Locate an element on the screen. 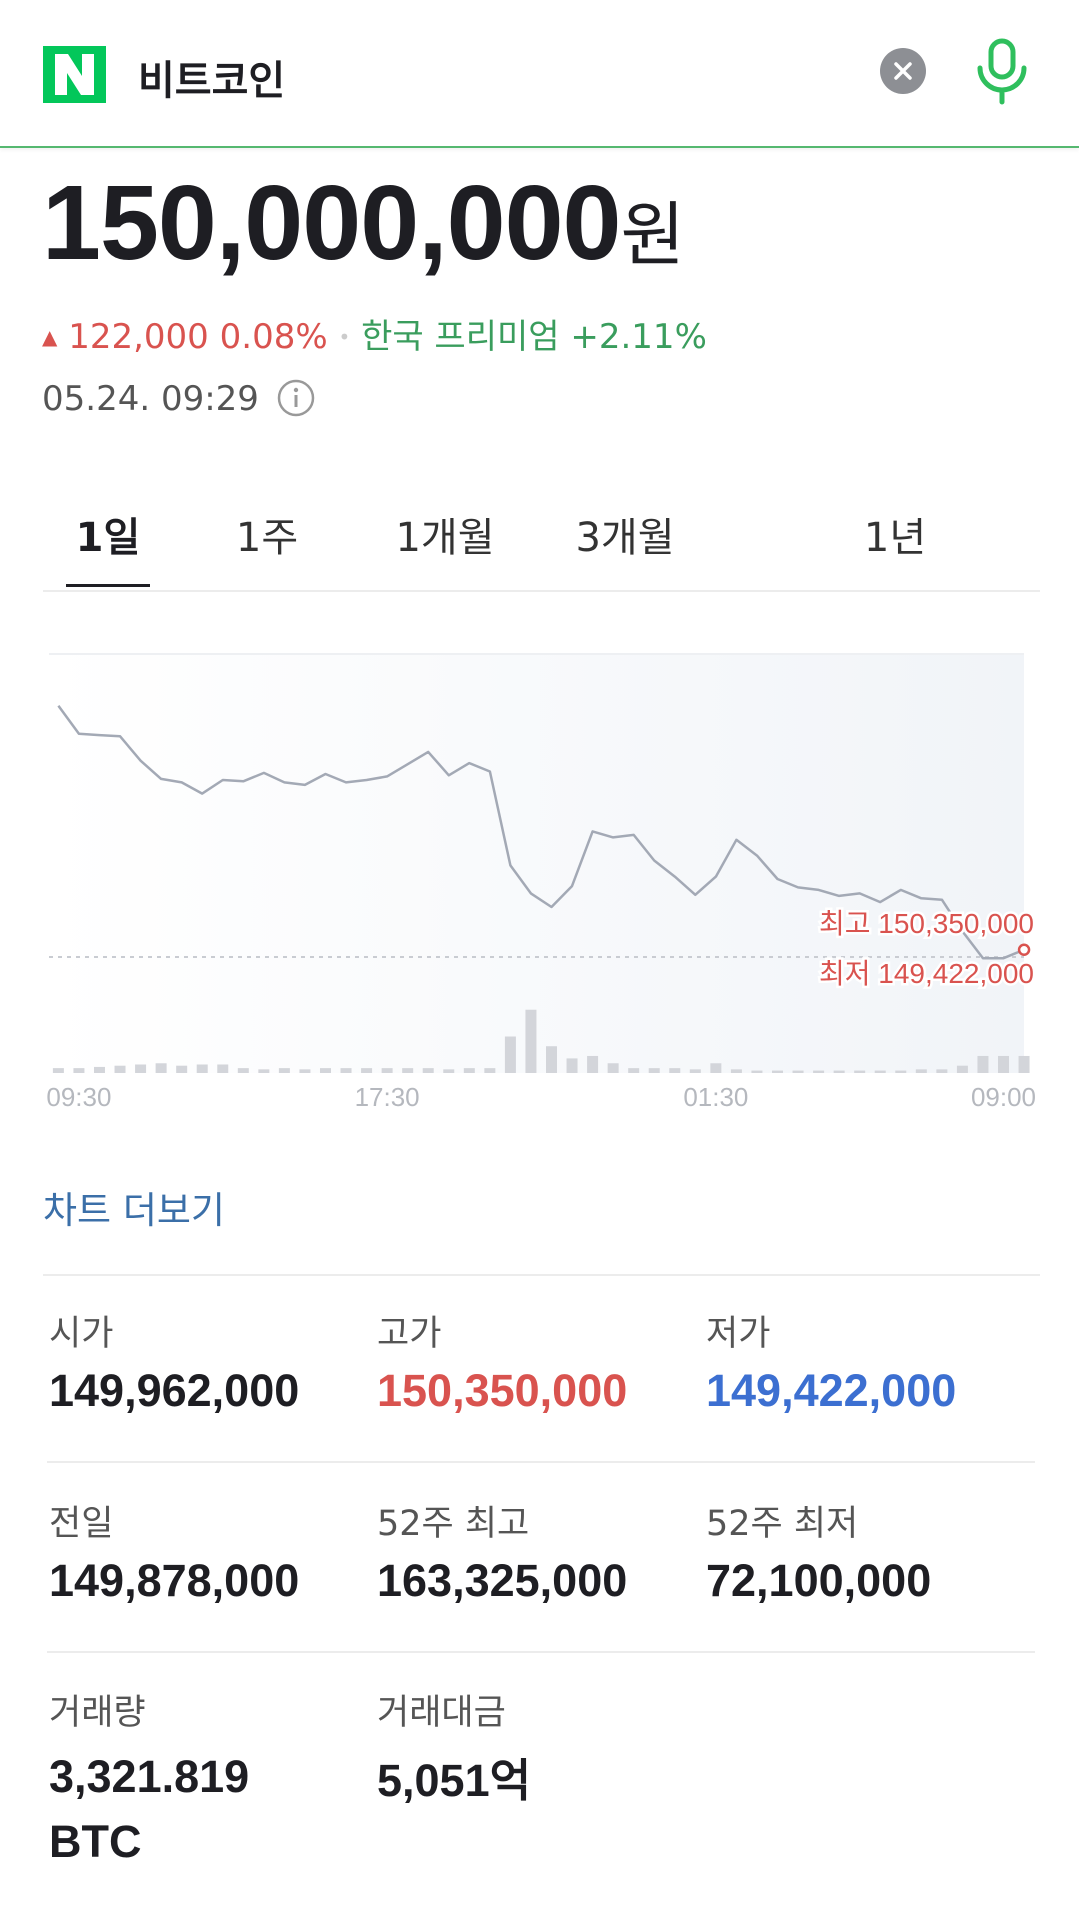 Image resolution: width=1079 pixels, height=1907 pixels. price-unit: 원 is located at coordinates (652, 235).